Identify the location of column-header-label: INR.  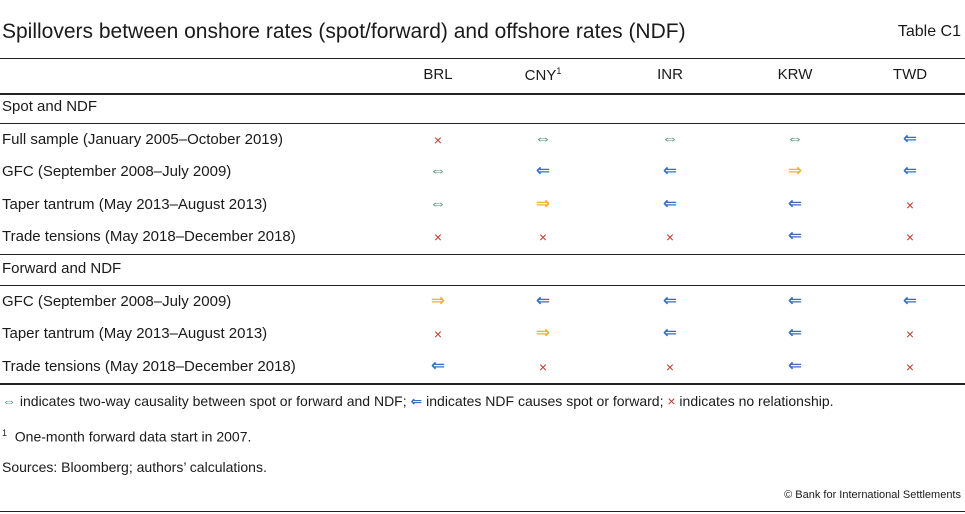
(670, 74).